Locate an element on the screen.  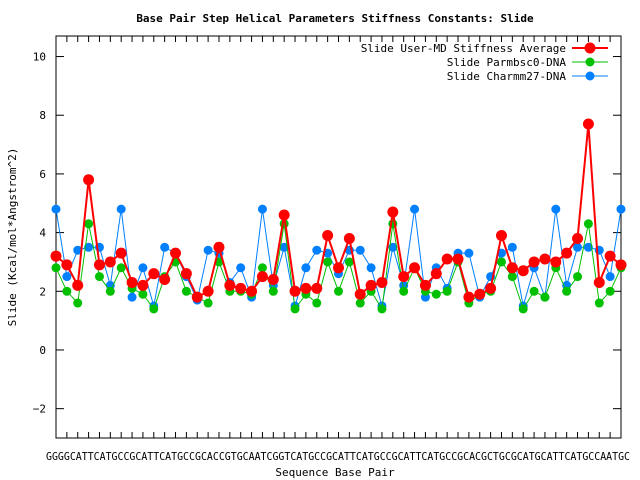
y-tick-label: 6 is located at coordinates (42, 174).